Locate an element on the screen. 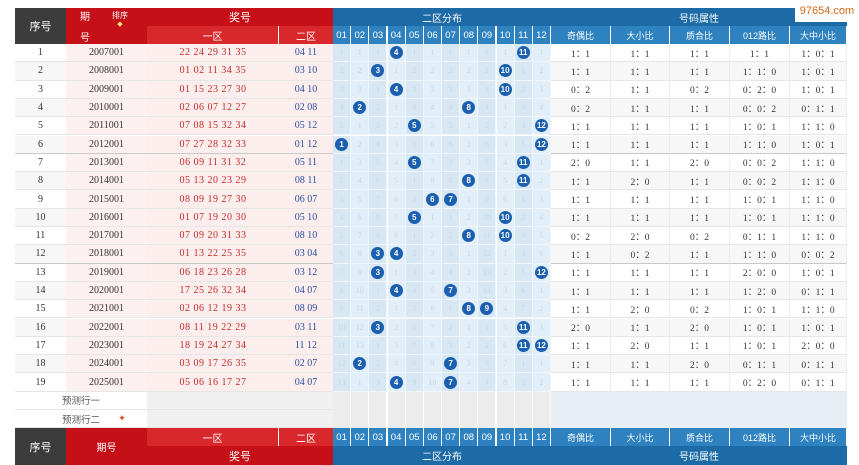  prize-header: 奖号 is located at coordinates (240, 17).